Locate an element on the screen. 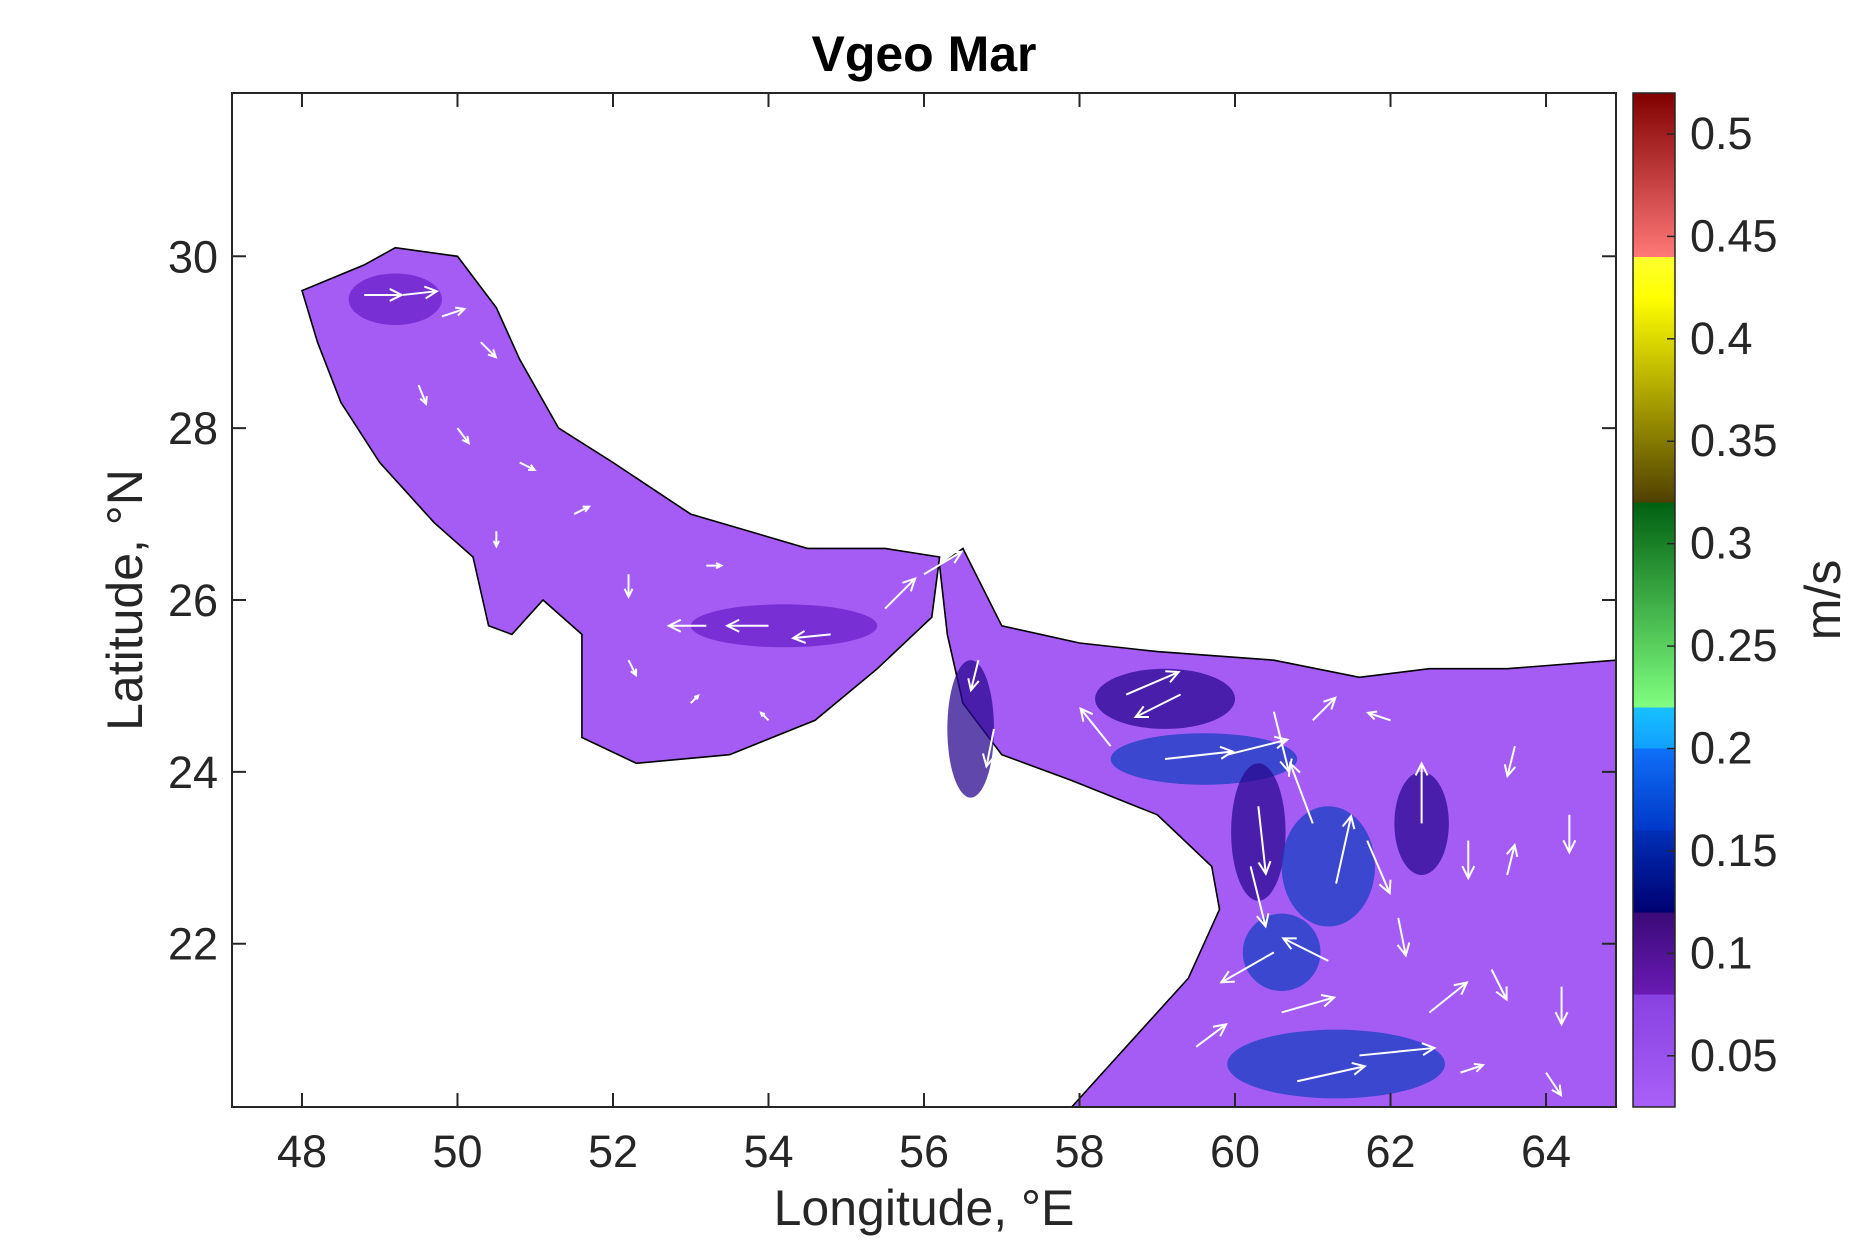  y-tick-label: 22 is located at coordinates (193, 944).